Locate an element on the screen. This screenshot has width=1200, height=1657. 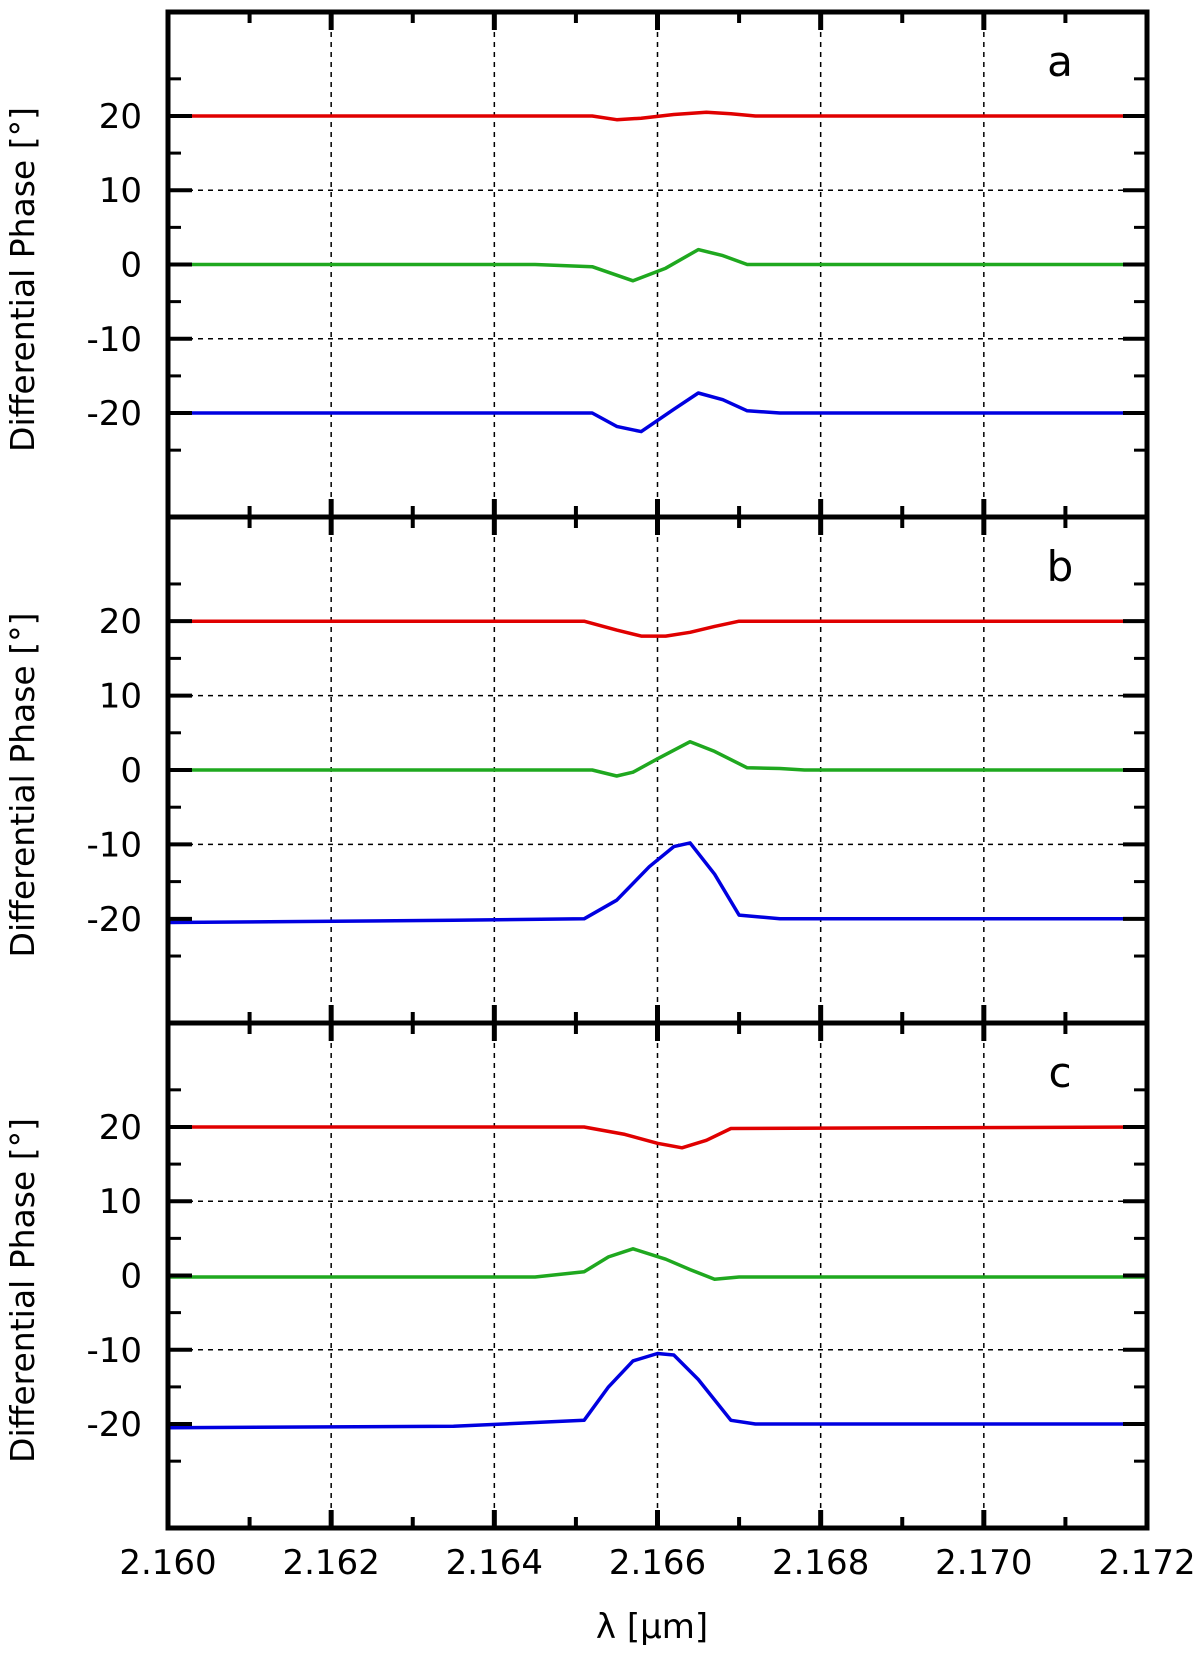
panel-a-series-top is located at coordinates (657, 116).